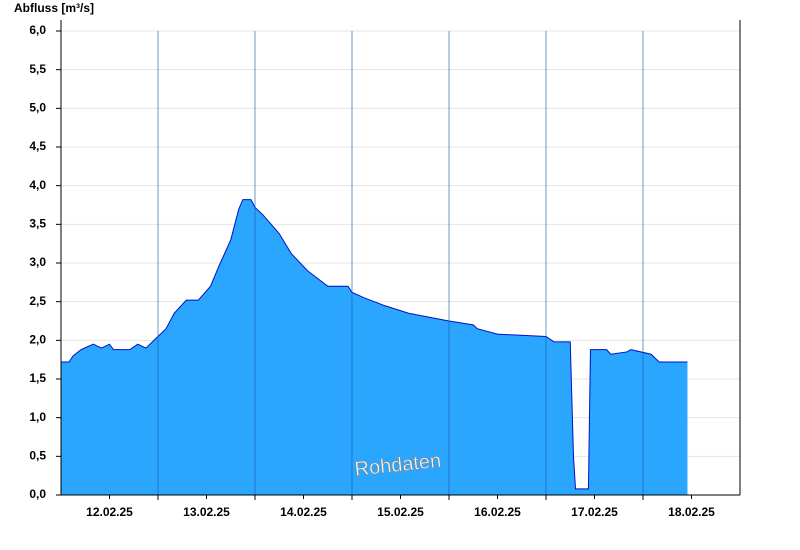 This screenshot has height=550, width=800. What do you see at coordinates (497, 512) in the screenshot?
I see `x-tick-label: 16.02.25` at bounding box center [497, 512].